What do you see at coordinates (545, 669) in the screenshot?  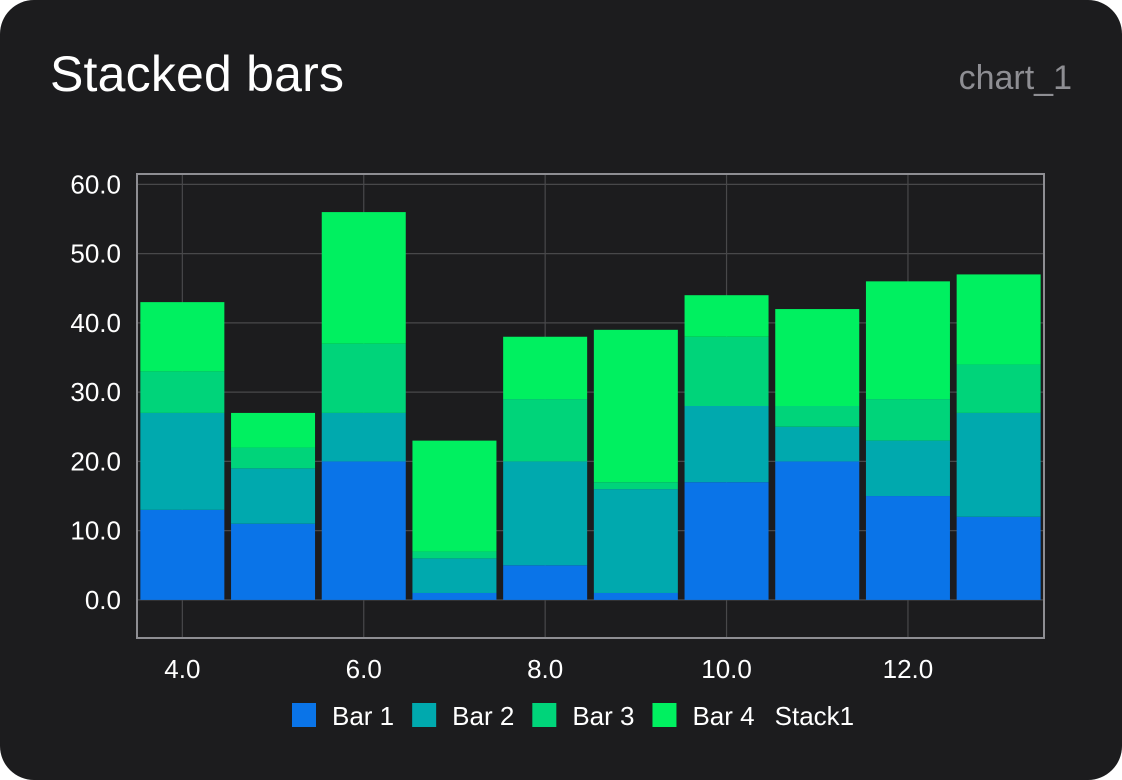 I see `x-tick-label: 8.0` at bounding box center [545, 669].